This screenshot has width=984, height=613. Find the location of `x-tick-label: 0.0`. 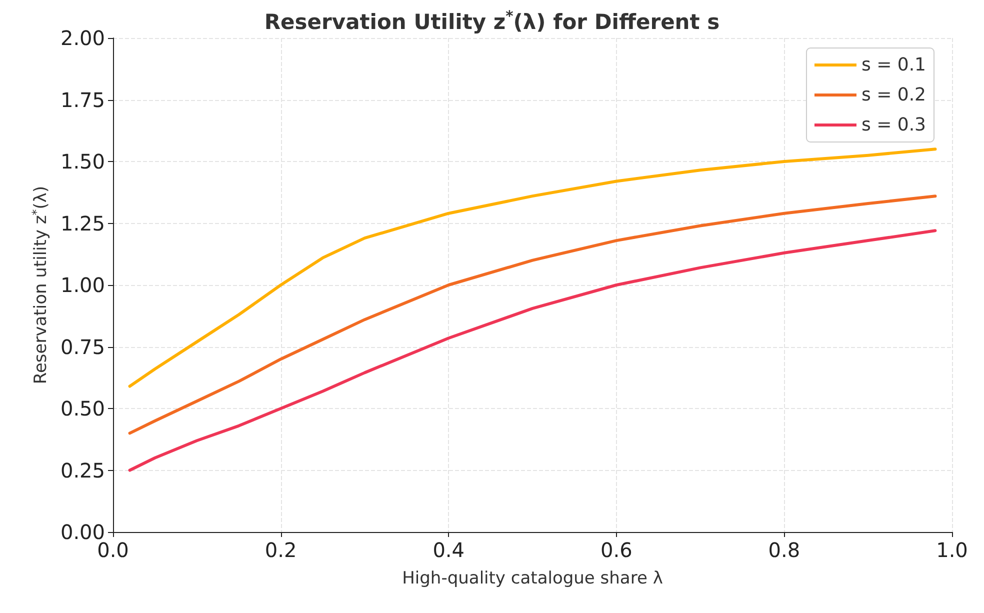

x-tick-label: 0.0 is located at coordinates (113, 550).